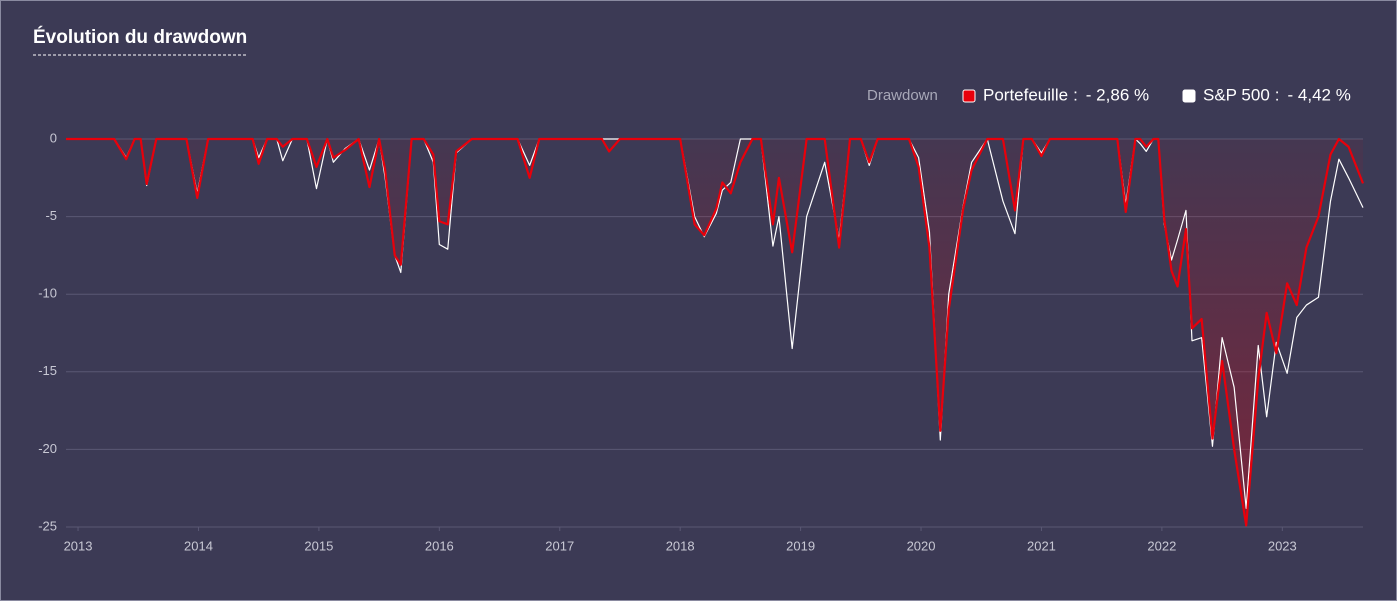 This screenshot has width=1397, height=601. Describe the element at coordinates (51, 215) in the screenshot. I see `y-tick-label: -5` at that location.